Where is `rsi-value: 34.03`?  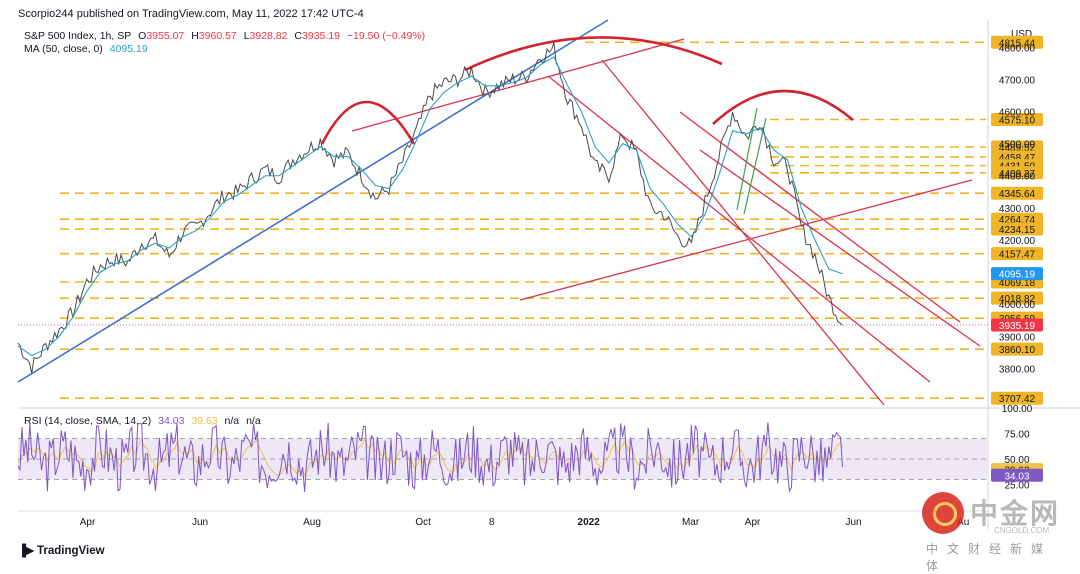
rsi-value: 34.03 is located at coordinates (171, 421).